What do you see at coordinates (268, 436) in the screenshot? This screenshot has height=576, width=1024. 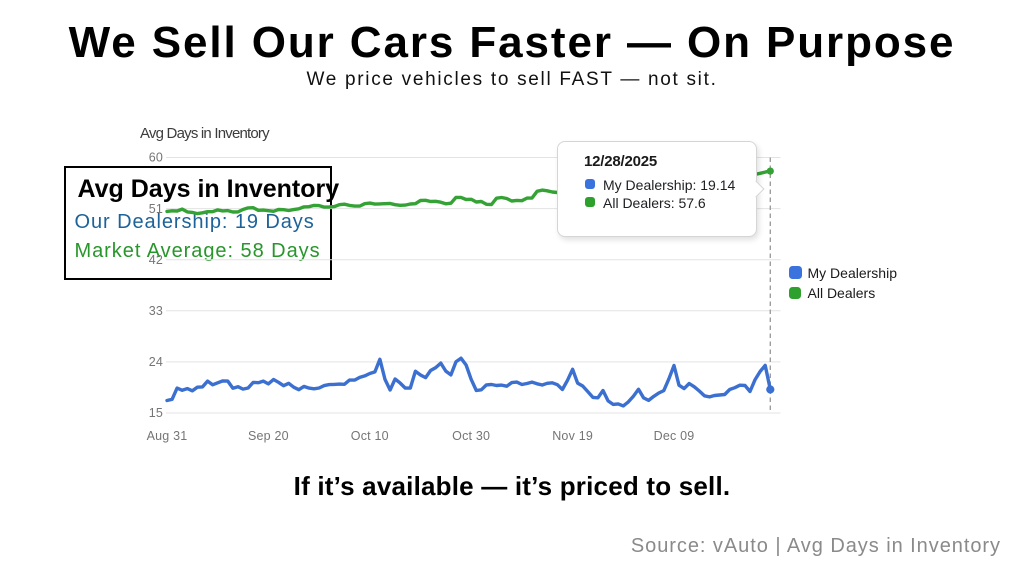 I see `svg-text: Sep 20` at bounding box center [268, 436].